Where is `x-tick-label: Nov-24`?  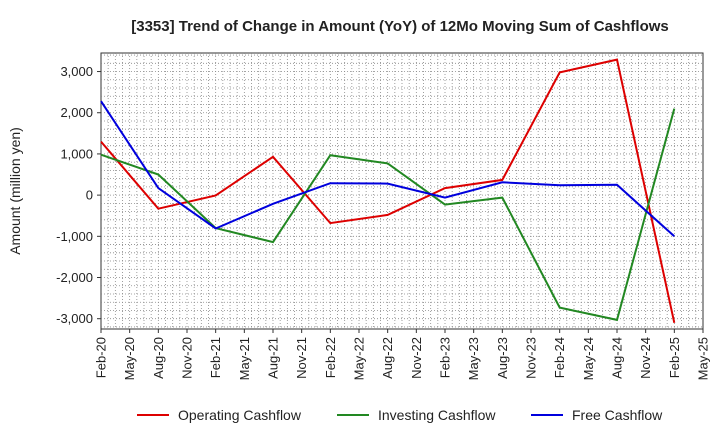 x-tick-label: Nov-24 is located at coordinates (645, 358).